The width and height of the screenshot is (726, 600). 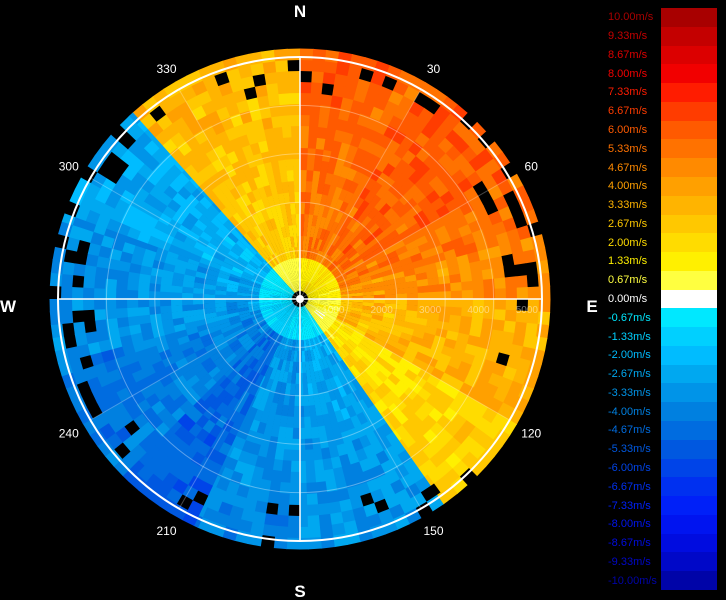 I want to click on azimuth-spoke, so click(x=239, y=194).